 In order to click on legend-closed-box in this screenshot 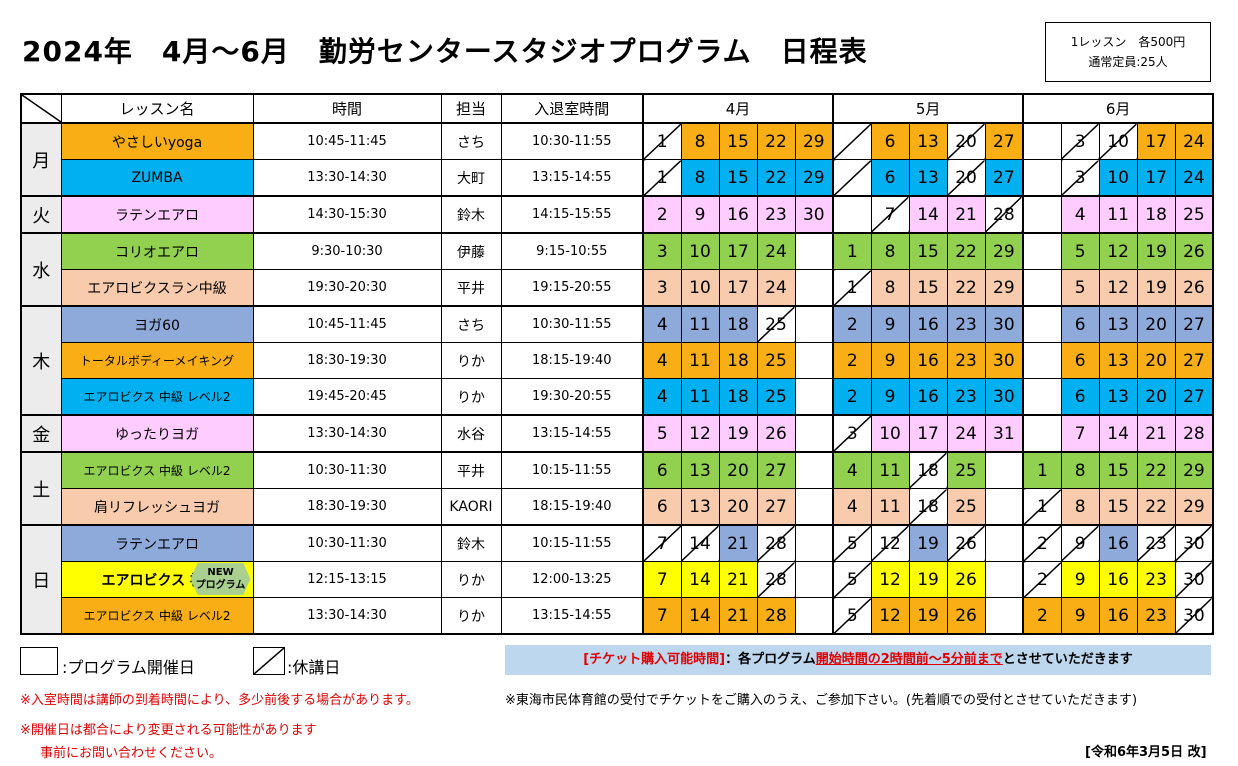, I will do `click(269, 661)`.